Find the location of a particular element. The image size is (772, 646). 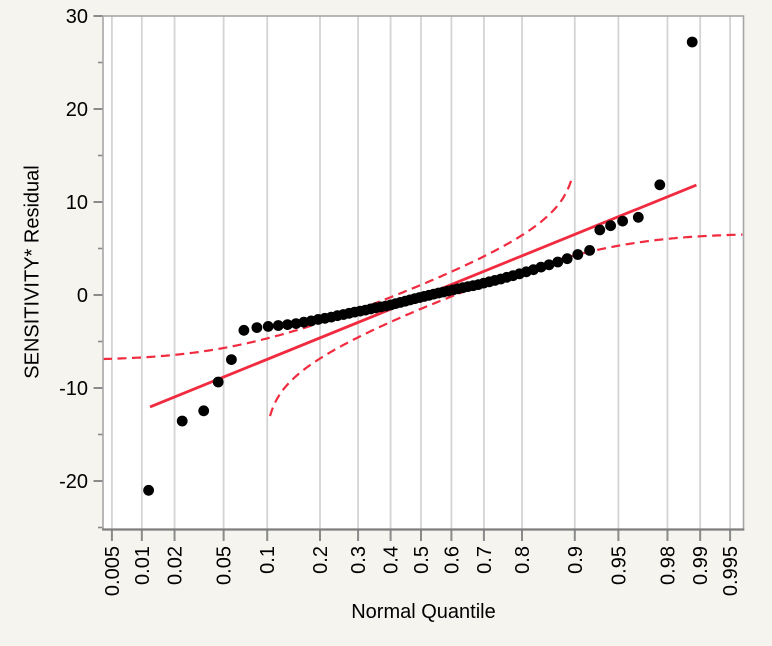

x-tick-label: 0.3 is located at coordinates (359, 560).